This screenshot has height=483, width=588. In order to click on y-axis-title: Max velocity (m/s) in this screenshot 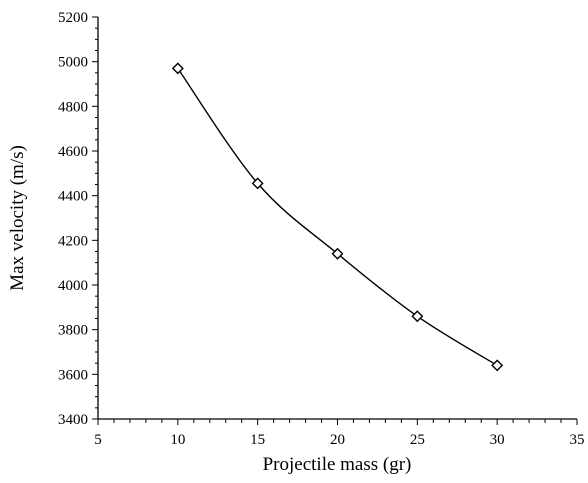, I will do `click(17, 218)`.